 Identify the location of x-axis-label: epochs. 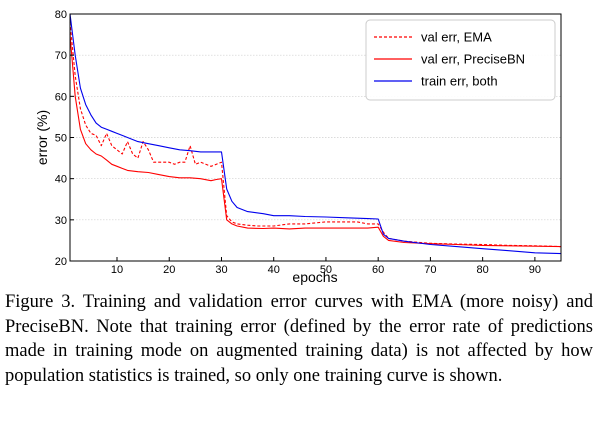
(314, 277).